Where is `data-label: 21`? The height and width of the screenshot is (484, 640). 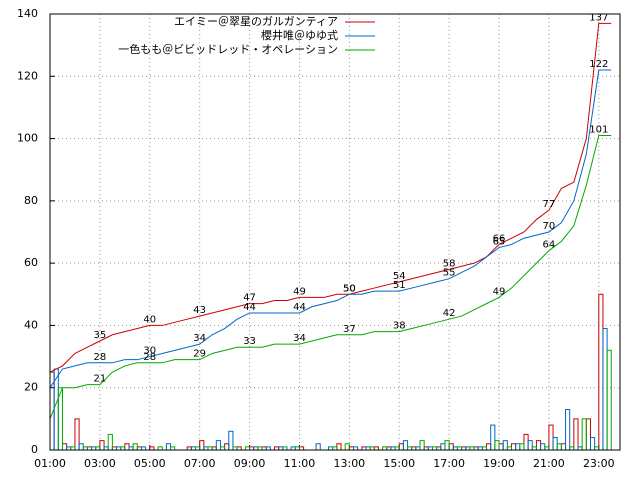
data-label: 21 is located at coordinates (100, 379).